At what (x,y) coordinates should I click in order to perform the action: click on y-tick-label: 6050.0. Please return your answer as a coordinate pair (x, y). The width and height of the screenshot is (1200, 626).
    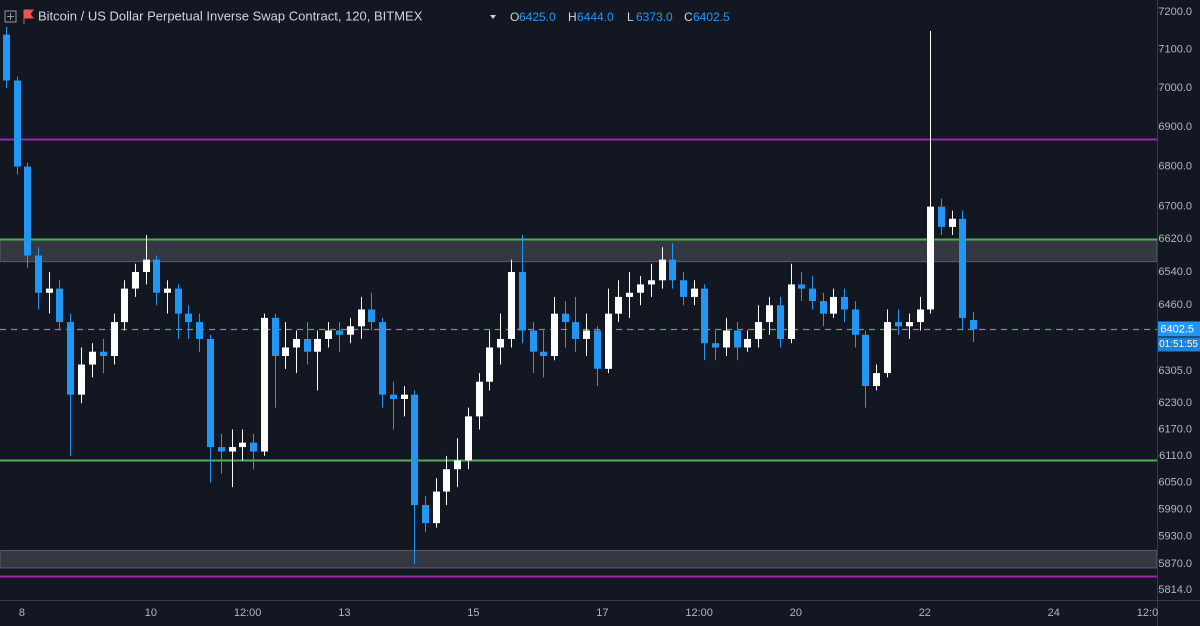
    Looking at the image, I should click on (1175, 483).